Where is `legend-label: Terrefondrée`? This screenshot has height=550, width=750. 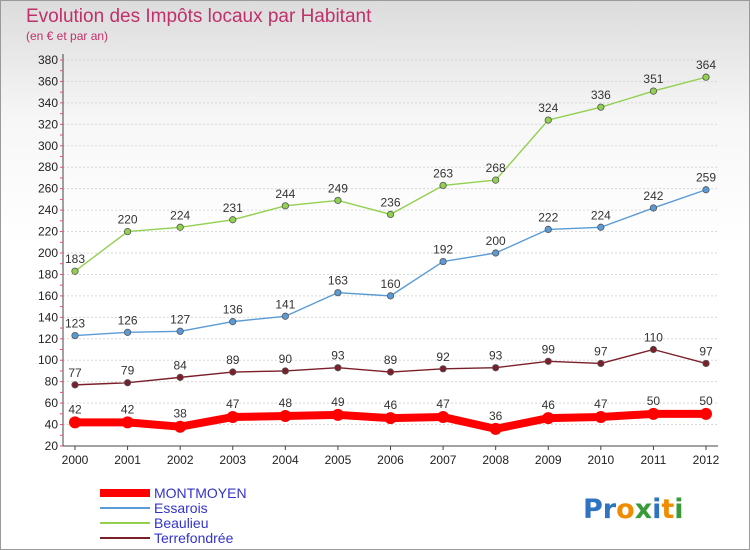 legend-label: Terrefondrée is located at coordinates (194, 538).